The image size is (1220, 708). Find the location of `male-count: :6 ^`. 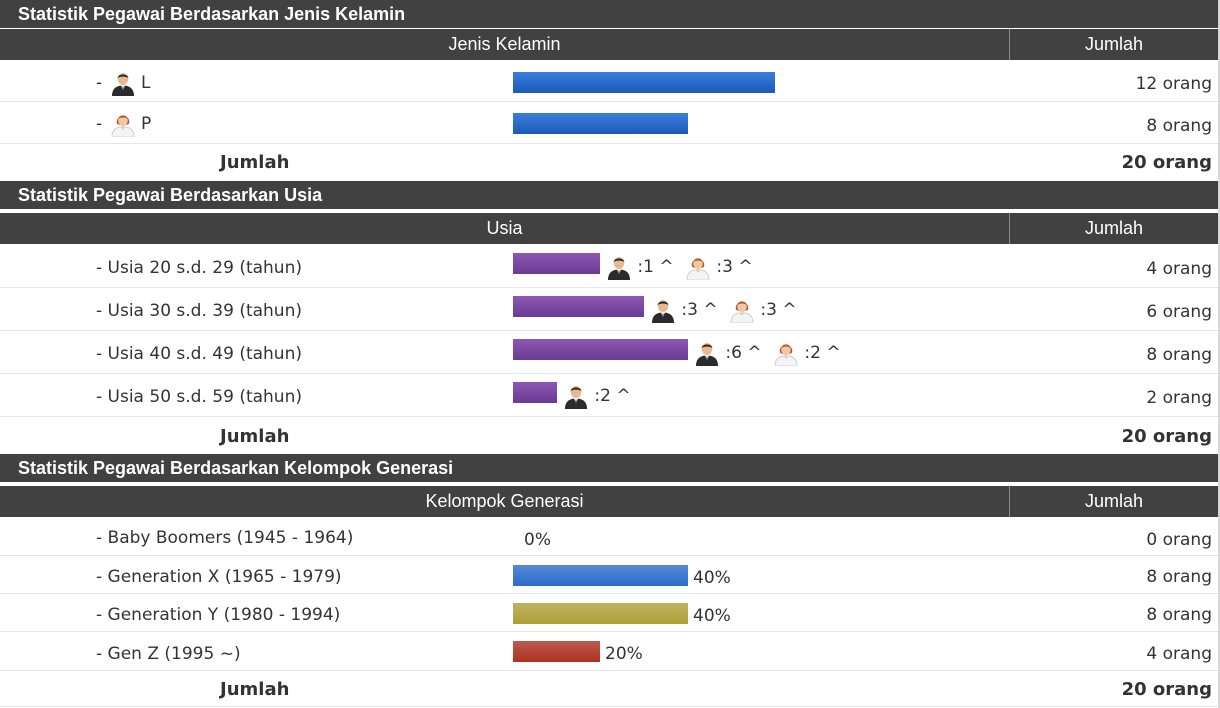

male-count: :6 ^ is located at coordinates (743, 353).